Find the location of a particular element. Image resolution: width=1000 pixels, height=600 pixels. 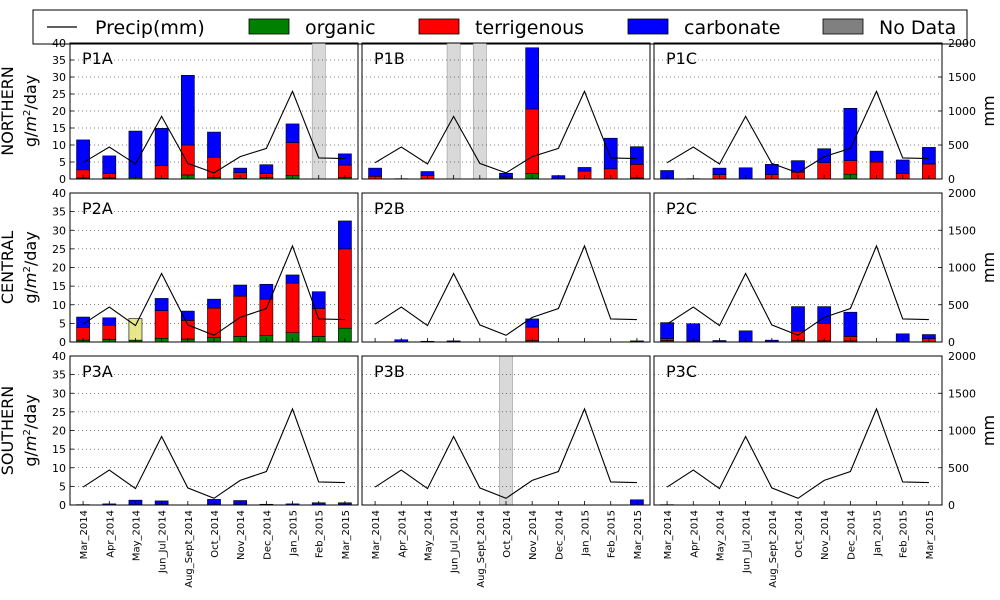

y2-tick-label: 0 is located at coordinates (951, 505).